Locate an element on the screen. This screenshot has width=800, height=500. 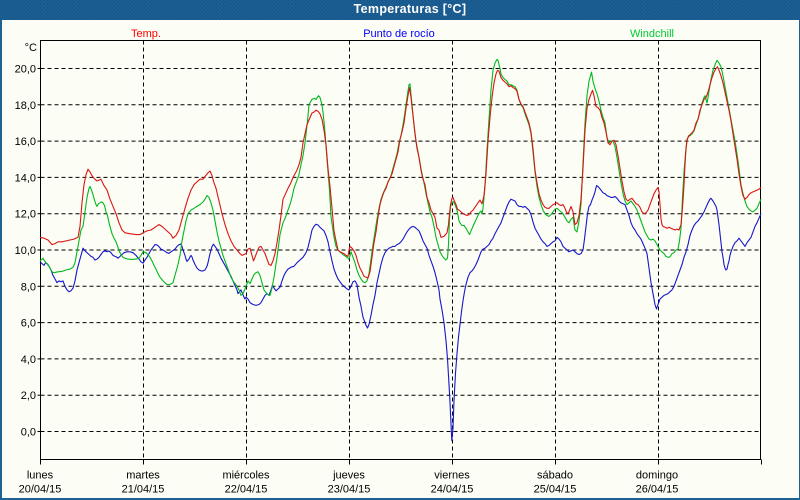
svg-text: lunes is located at coordinates (40, 476).